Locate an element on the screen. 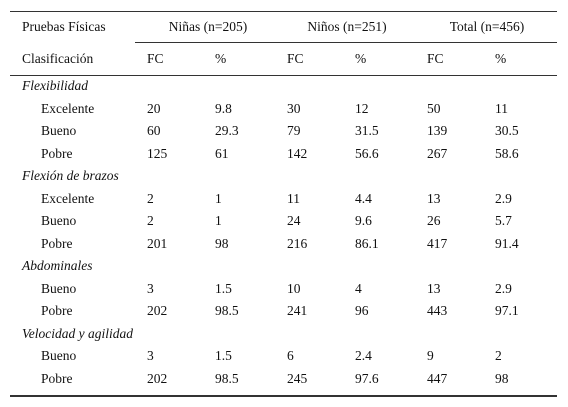 The width and height of the screenshot is (568, 407). cell: 417 is located at coordinates (437, 243).